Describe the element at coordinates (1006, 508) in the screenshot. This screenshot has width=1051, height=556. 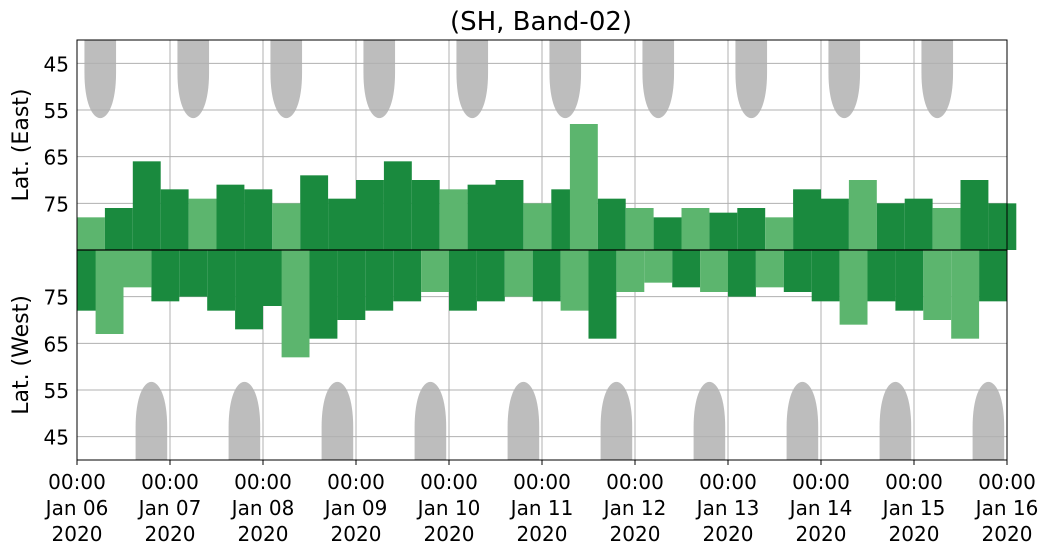
I see `x-tick-label: Jan 16` at that location.